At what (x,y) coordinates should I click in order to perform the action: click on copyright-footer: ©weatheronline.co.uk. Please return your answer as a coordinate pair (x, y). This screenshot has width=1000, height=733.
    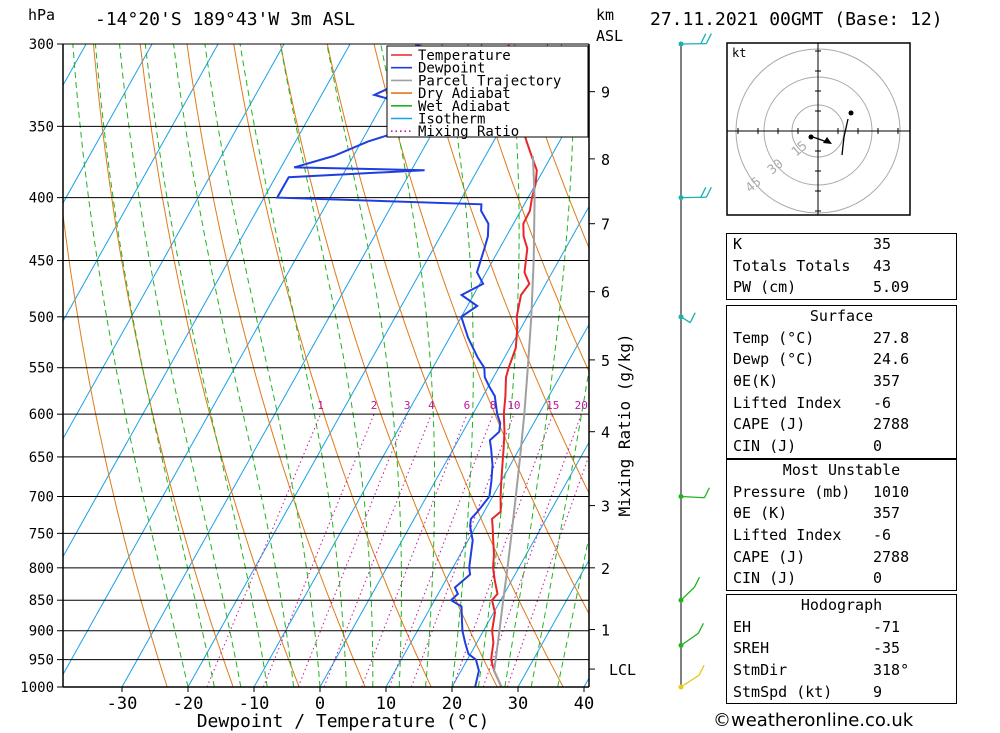
    Looking at the image, I should click on (813, 720).